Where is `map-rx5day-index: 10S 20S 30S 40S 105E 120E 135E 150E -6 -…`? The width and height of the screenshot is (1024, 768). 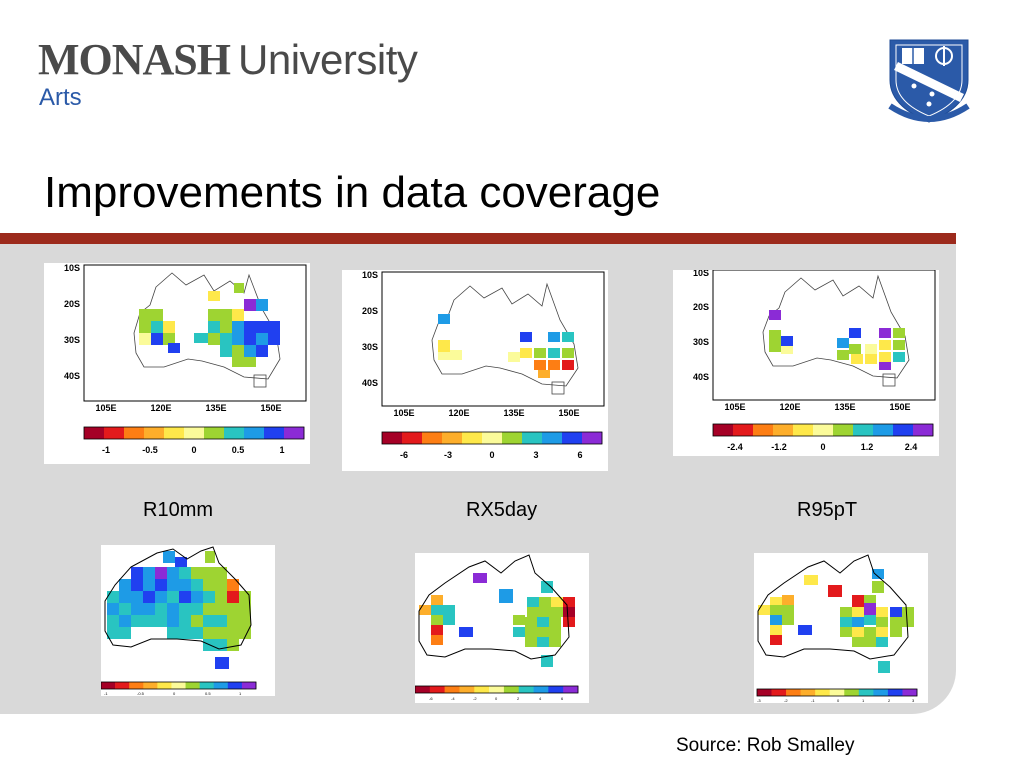
map-rx5day-index: 10S 20S 30S 40S 105E 120E 135E 150E -6 -… is located at coordinates (475, 370).